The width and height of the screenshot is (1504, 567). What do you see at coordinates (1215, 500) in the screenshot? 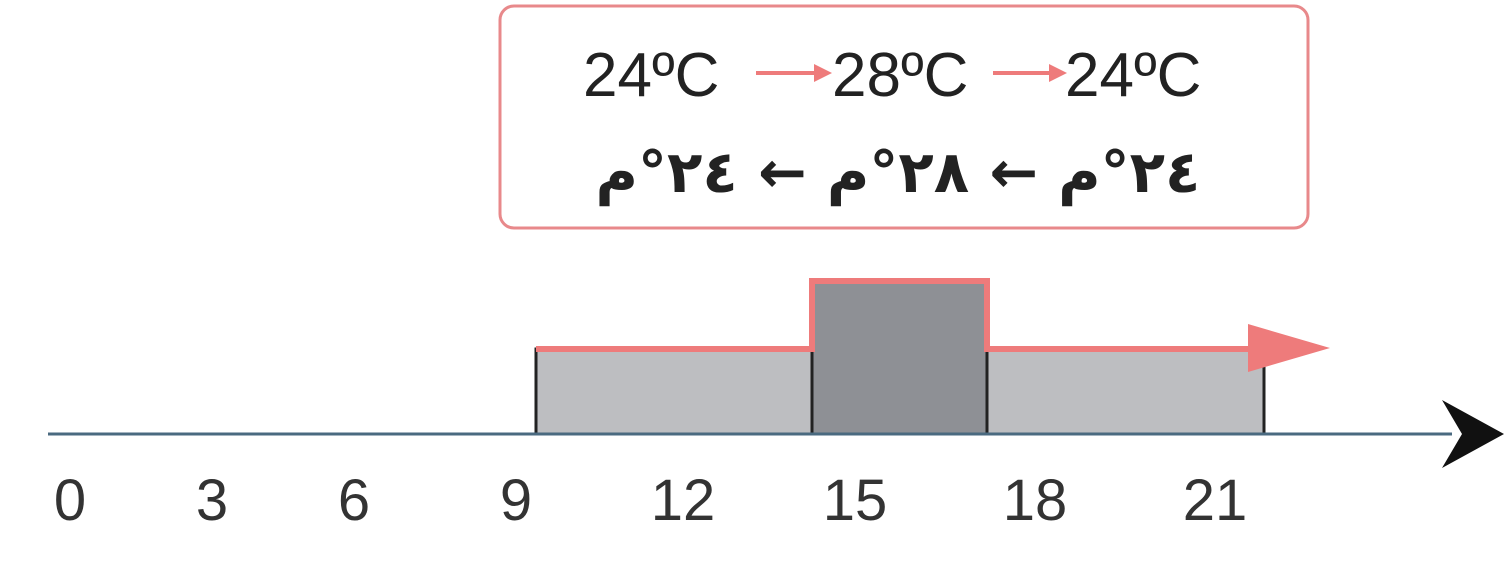
I see `tick-label-21: 21` at bounding box center [1215, 500].